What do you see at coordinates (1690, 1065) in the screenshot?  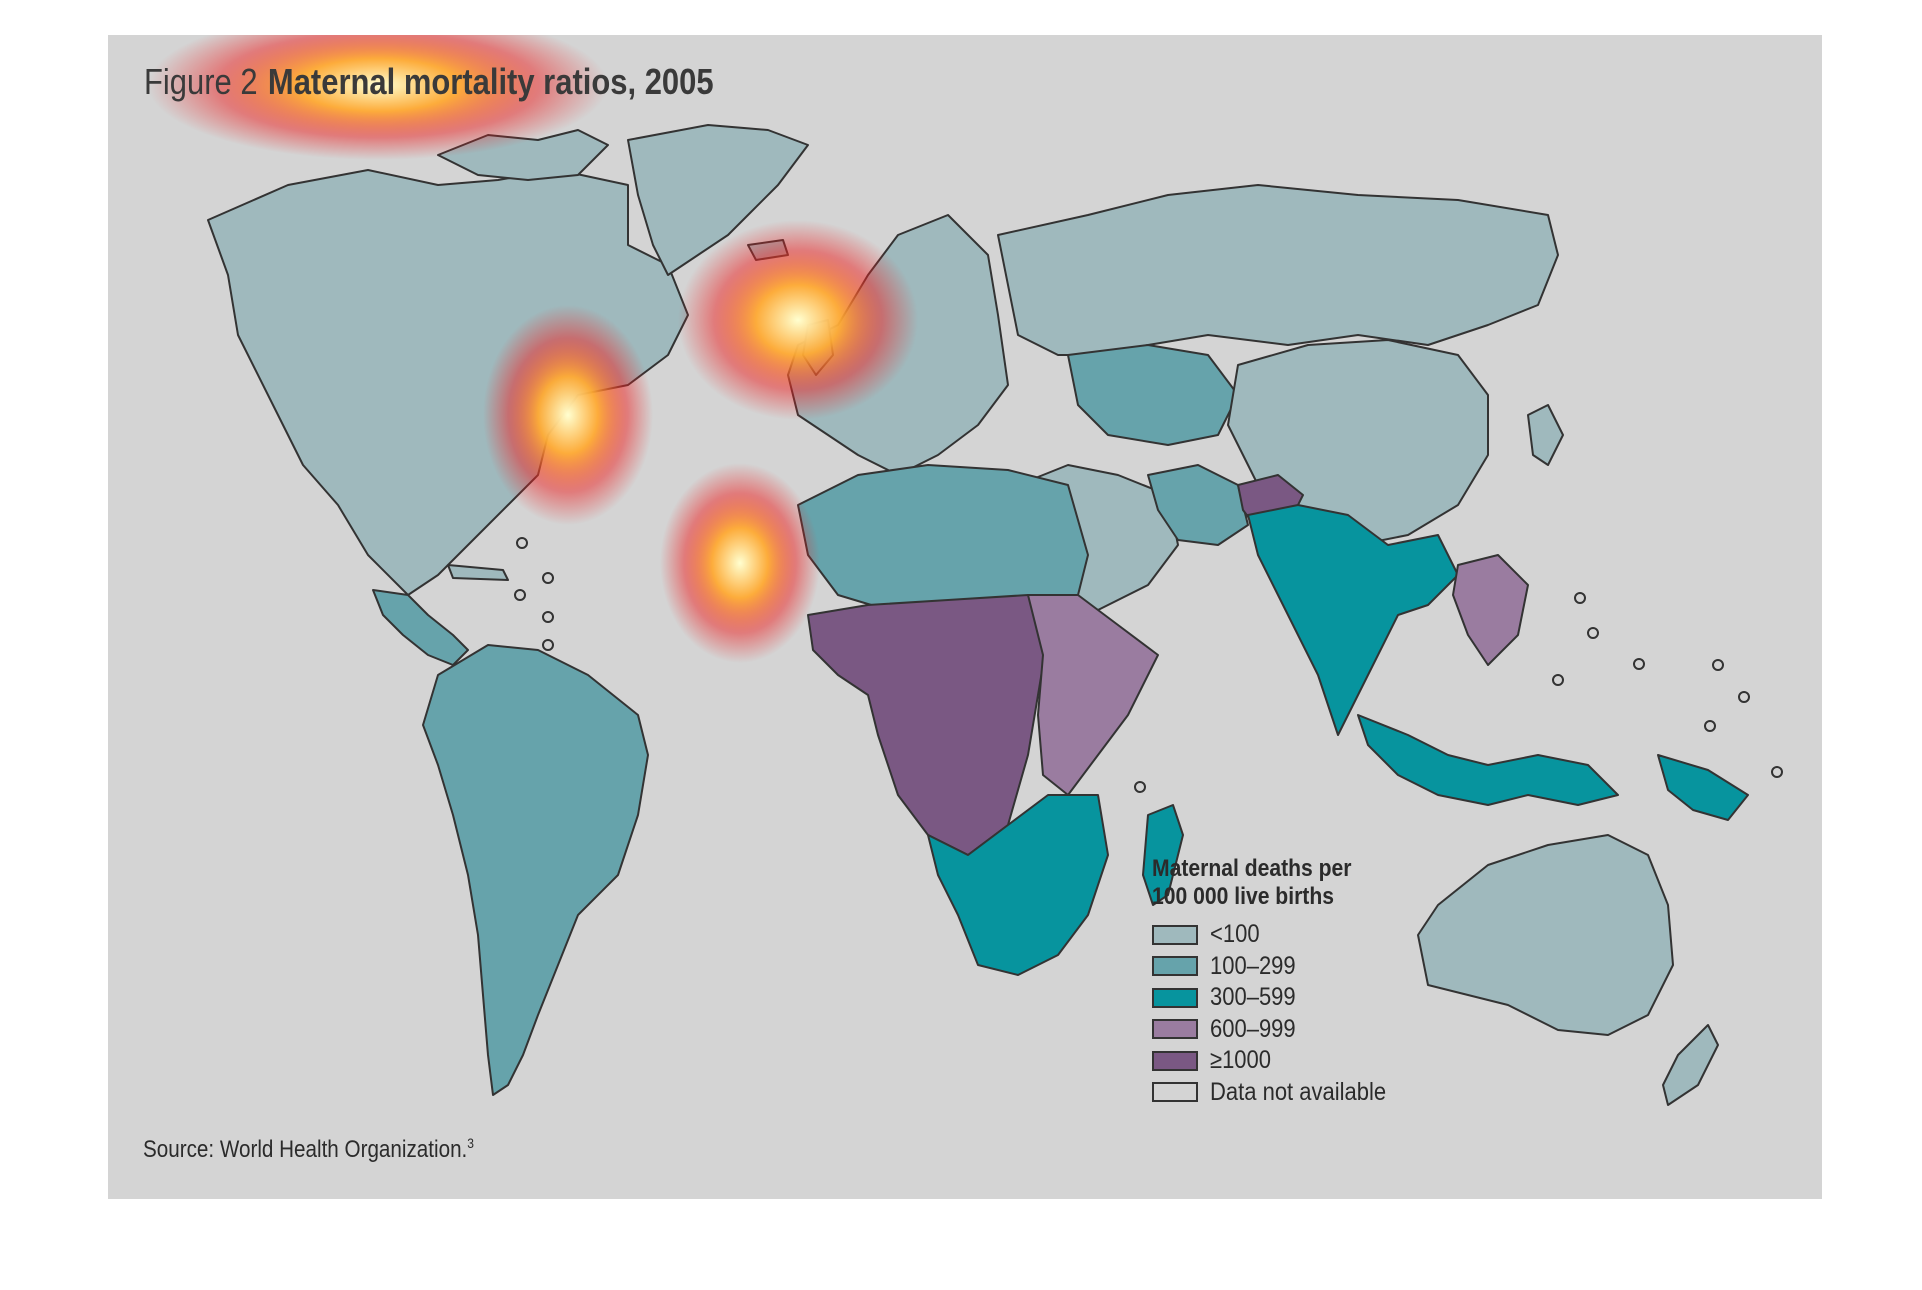 I see `region-new-zealand` at bounding box center [1690, 1065].